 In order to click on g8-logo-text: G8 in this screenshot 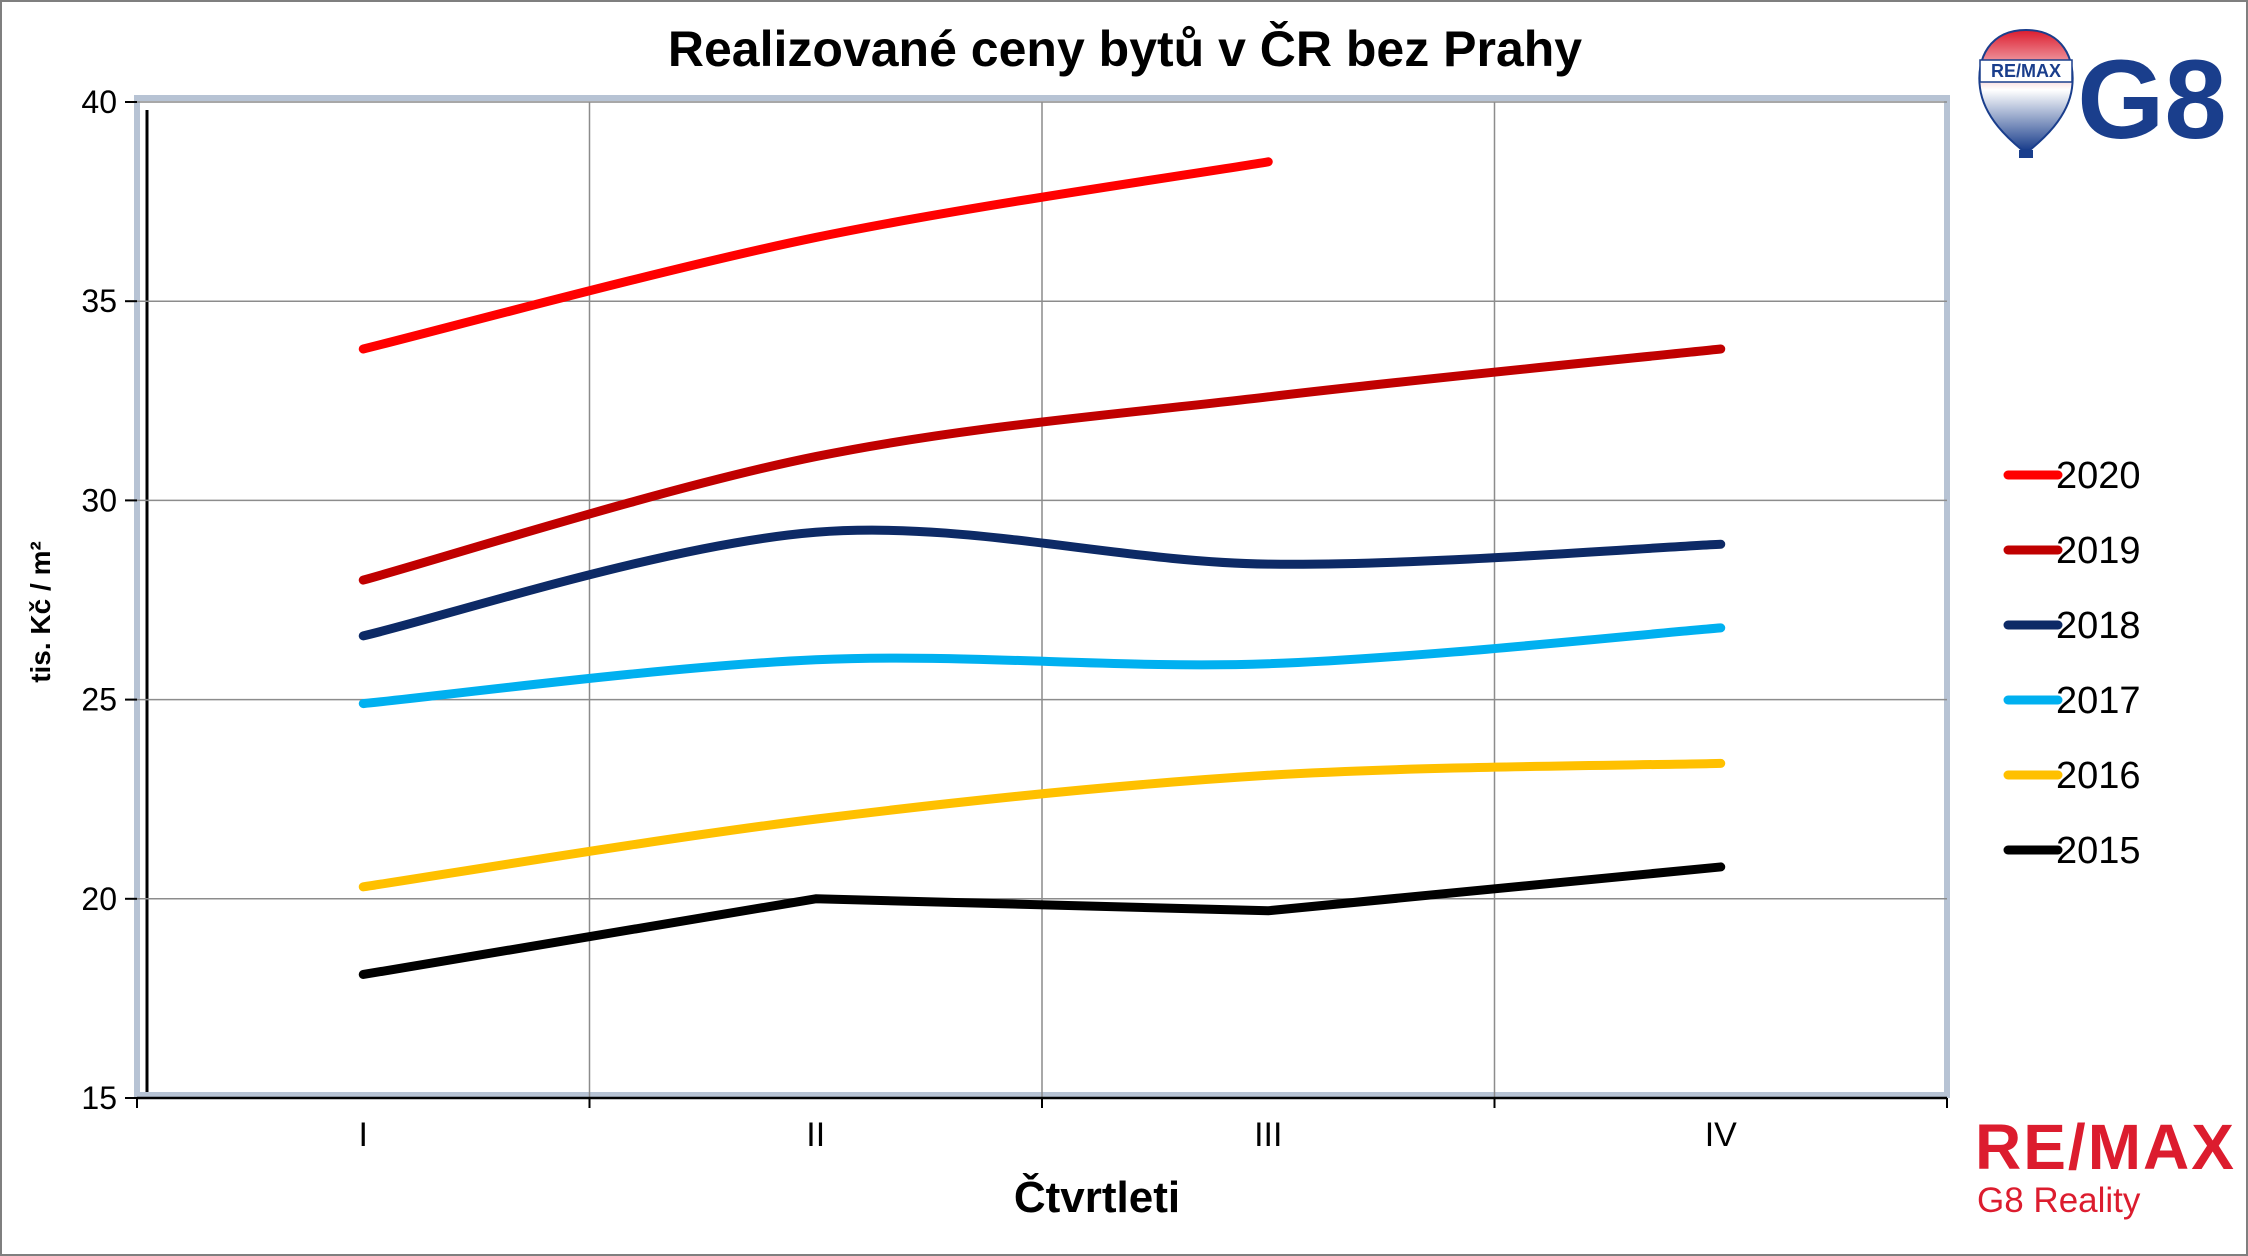, I will do `click(2151, 99)`.